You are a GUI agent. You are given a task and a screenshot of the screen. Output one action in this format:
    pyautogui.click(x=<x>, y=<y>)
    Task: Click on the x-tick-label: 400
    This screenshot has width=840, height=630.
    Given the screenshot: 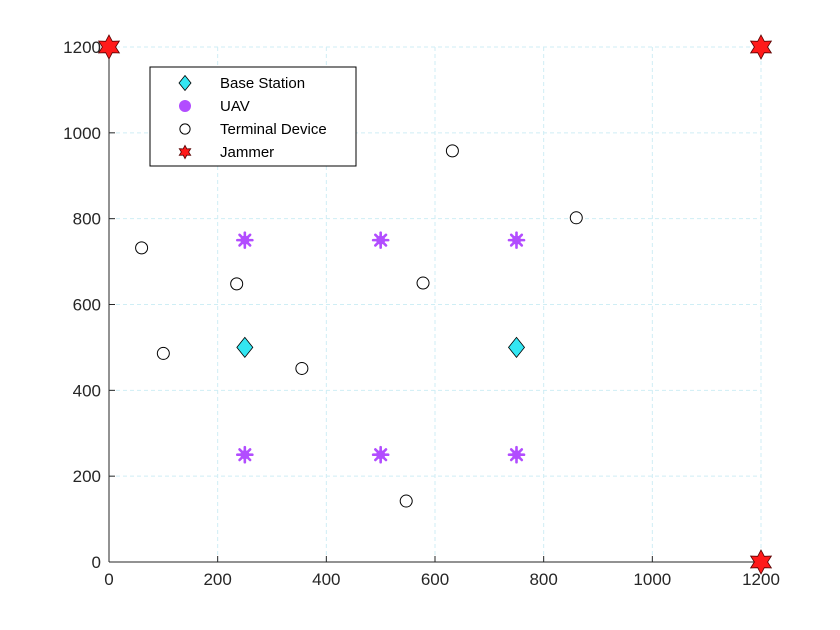 What is the action you would take?
    pyautogui.click(x=326, y=579)
    